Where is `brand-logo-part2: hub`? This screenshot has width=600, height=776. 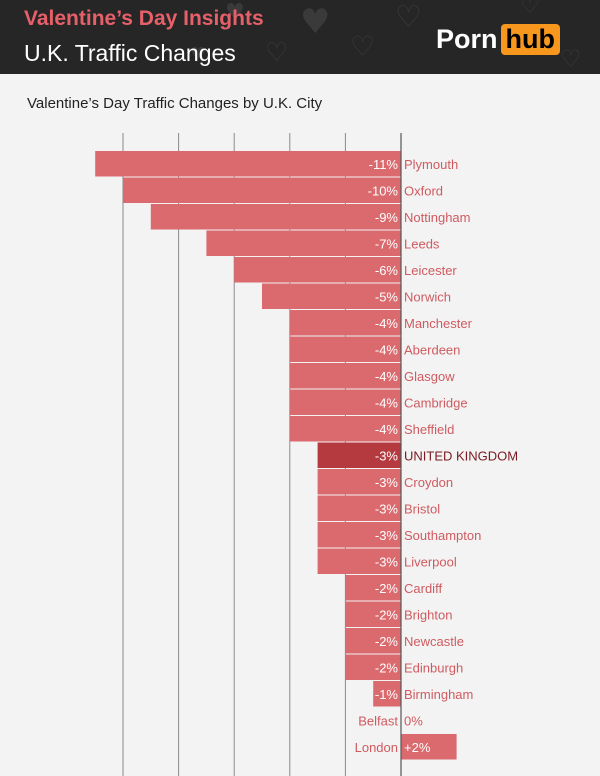
brand-logo-part2: hub is located at coordinates (530, 39).